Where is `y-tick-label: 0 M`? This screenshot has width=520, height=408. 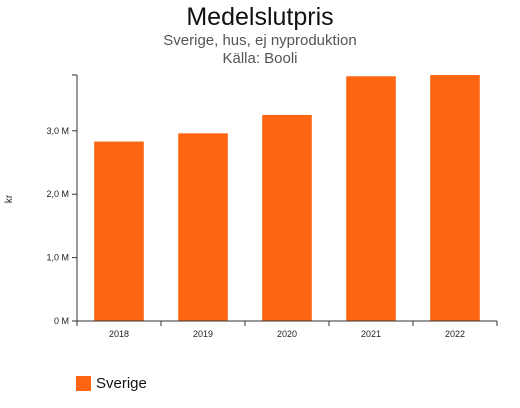 y-tick-label: 0 M is located at coordinates (61, 321).